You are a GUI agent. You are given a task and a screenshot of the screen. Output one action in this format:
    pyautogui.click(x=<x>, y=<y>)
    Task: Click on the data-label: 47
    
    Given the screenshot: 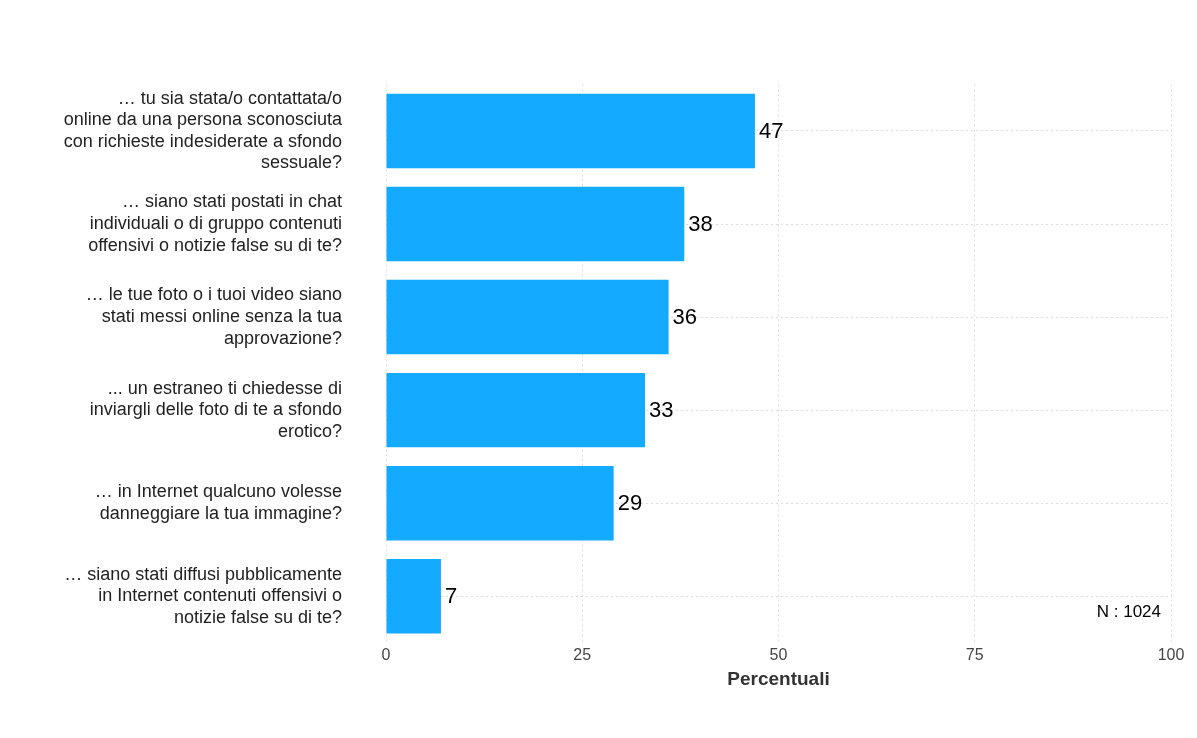 What is the action you would take?
    pyautogui.click(x=771, y=130)
    